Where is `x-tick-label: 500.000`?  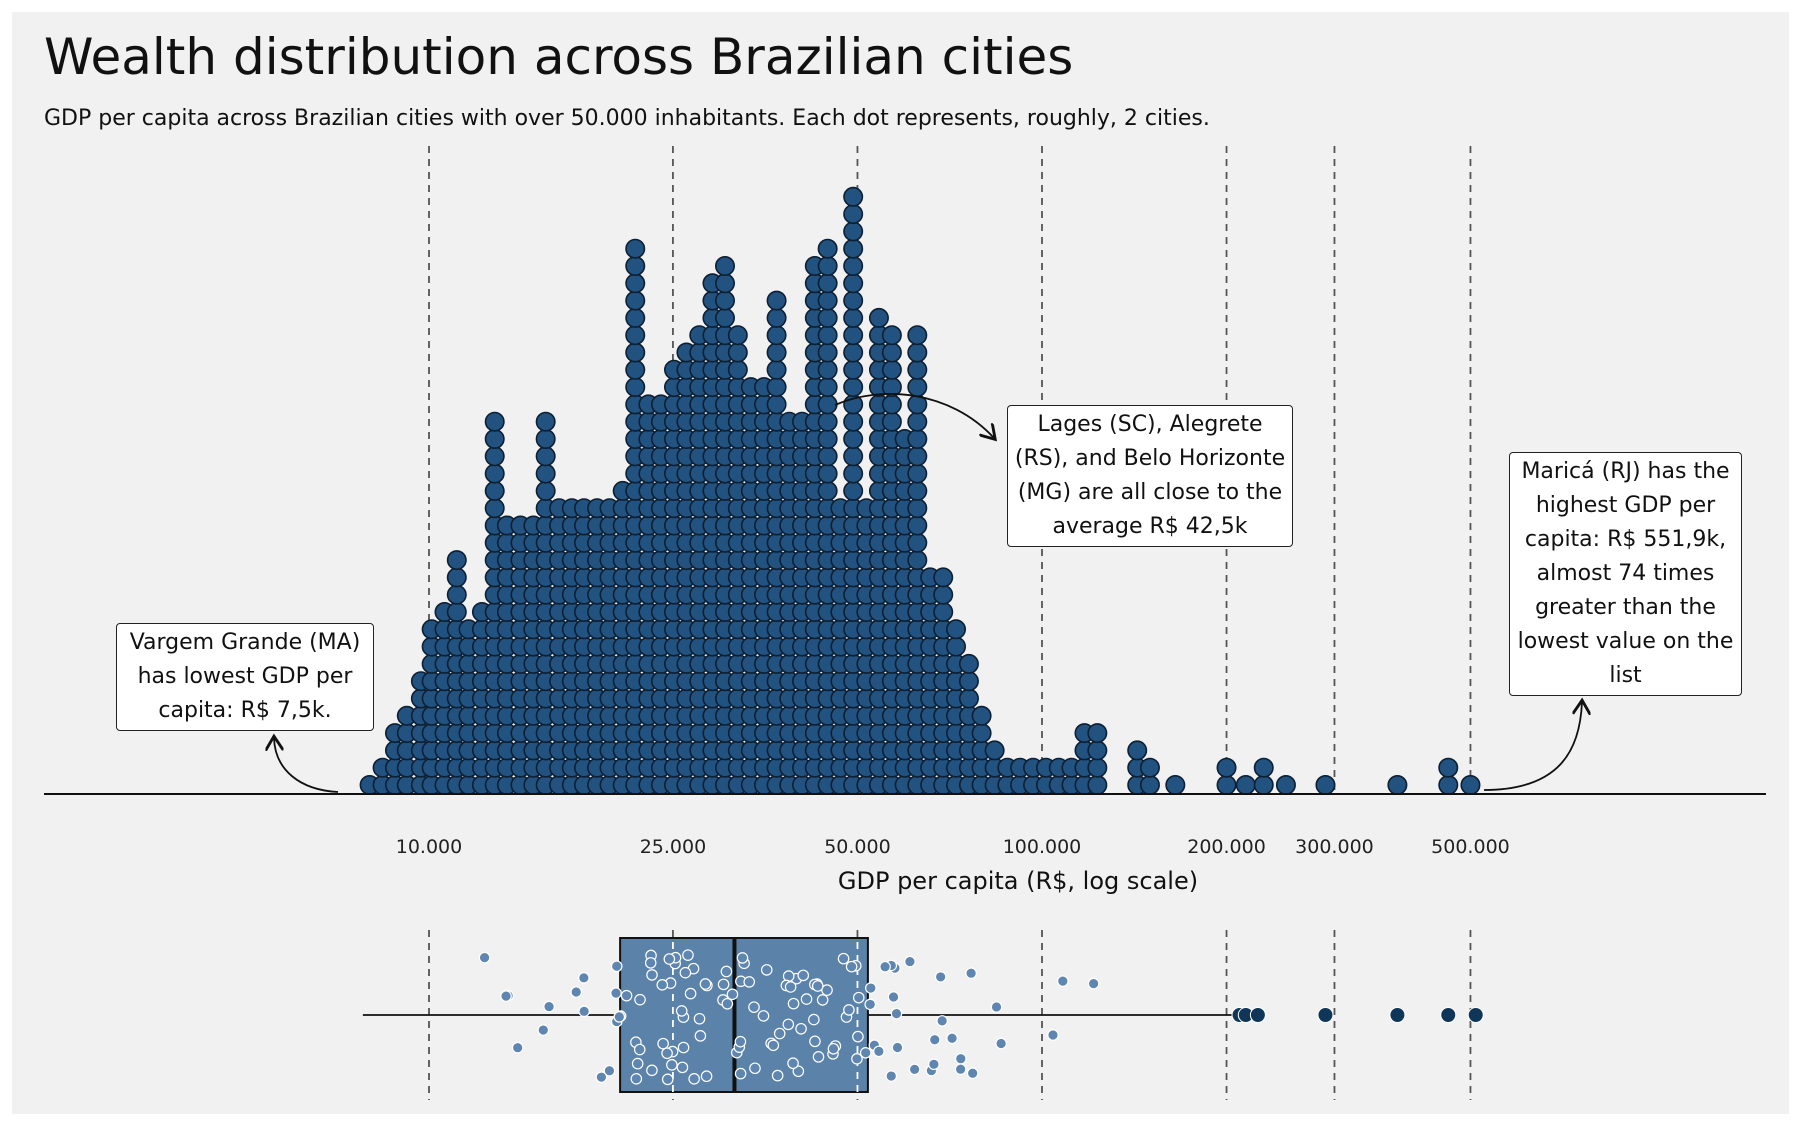
x-tick-label: 500.000 is located at coordinates (1470, 847).